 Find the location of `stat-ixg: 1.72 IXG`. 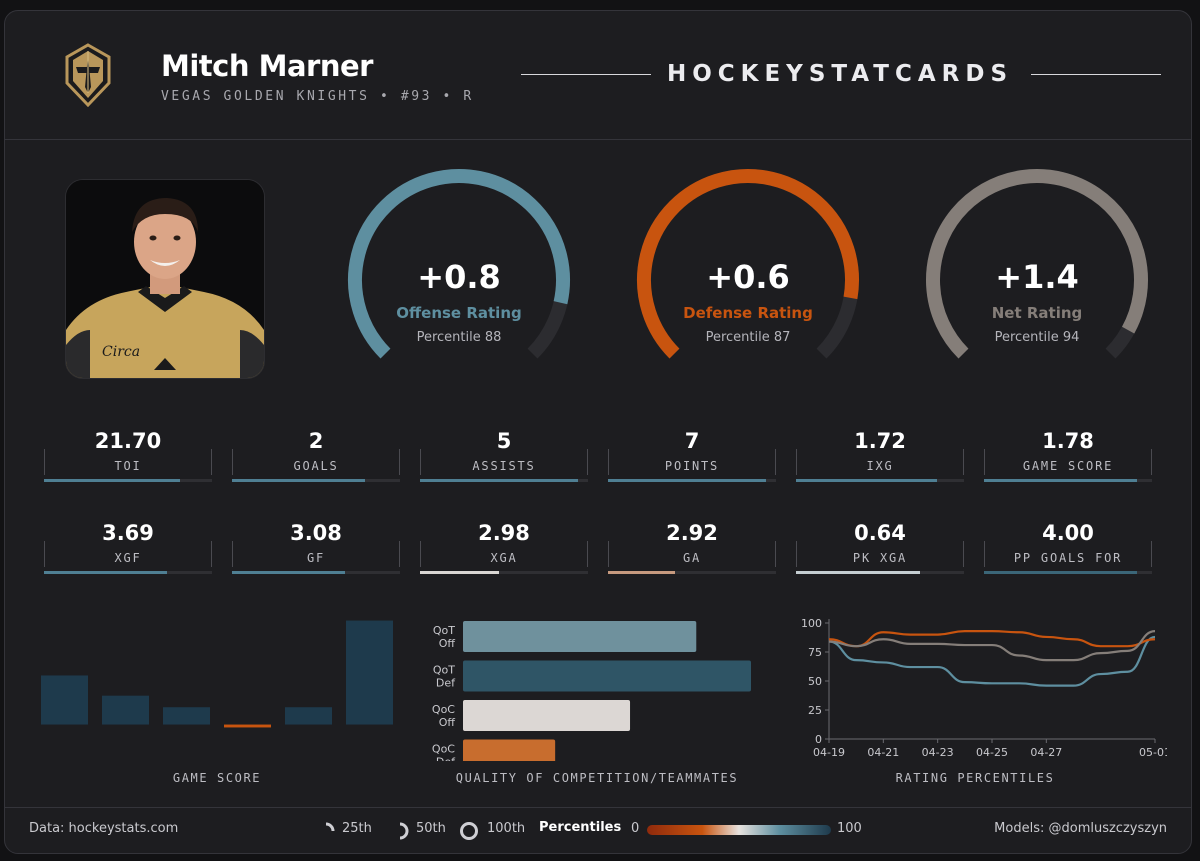

stat-ixg: 1.72 IXG is located at coordinates (880, 455).